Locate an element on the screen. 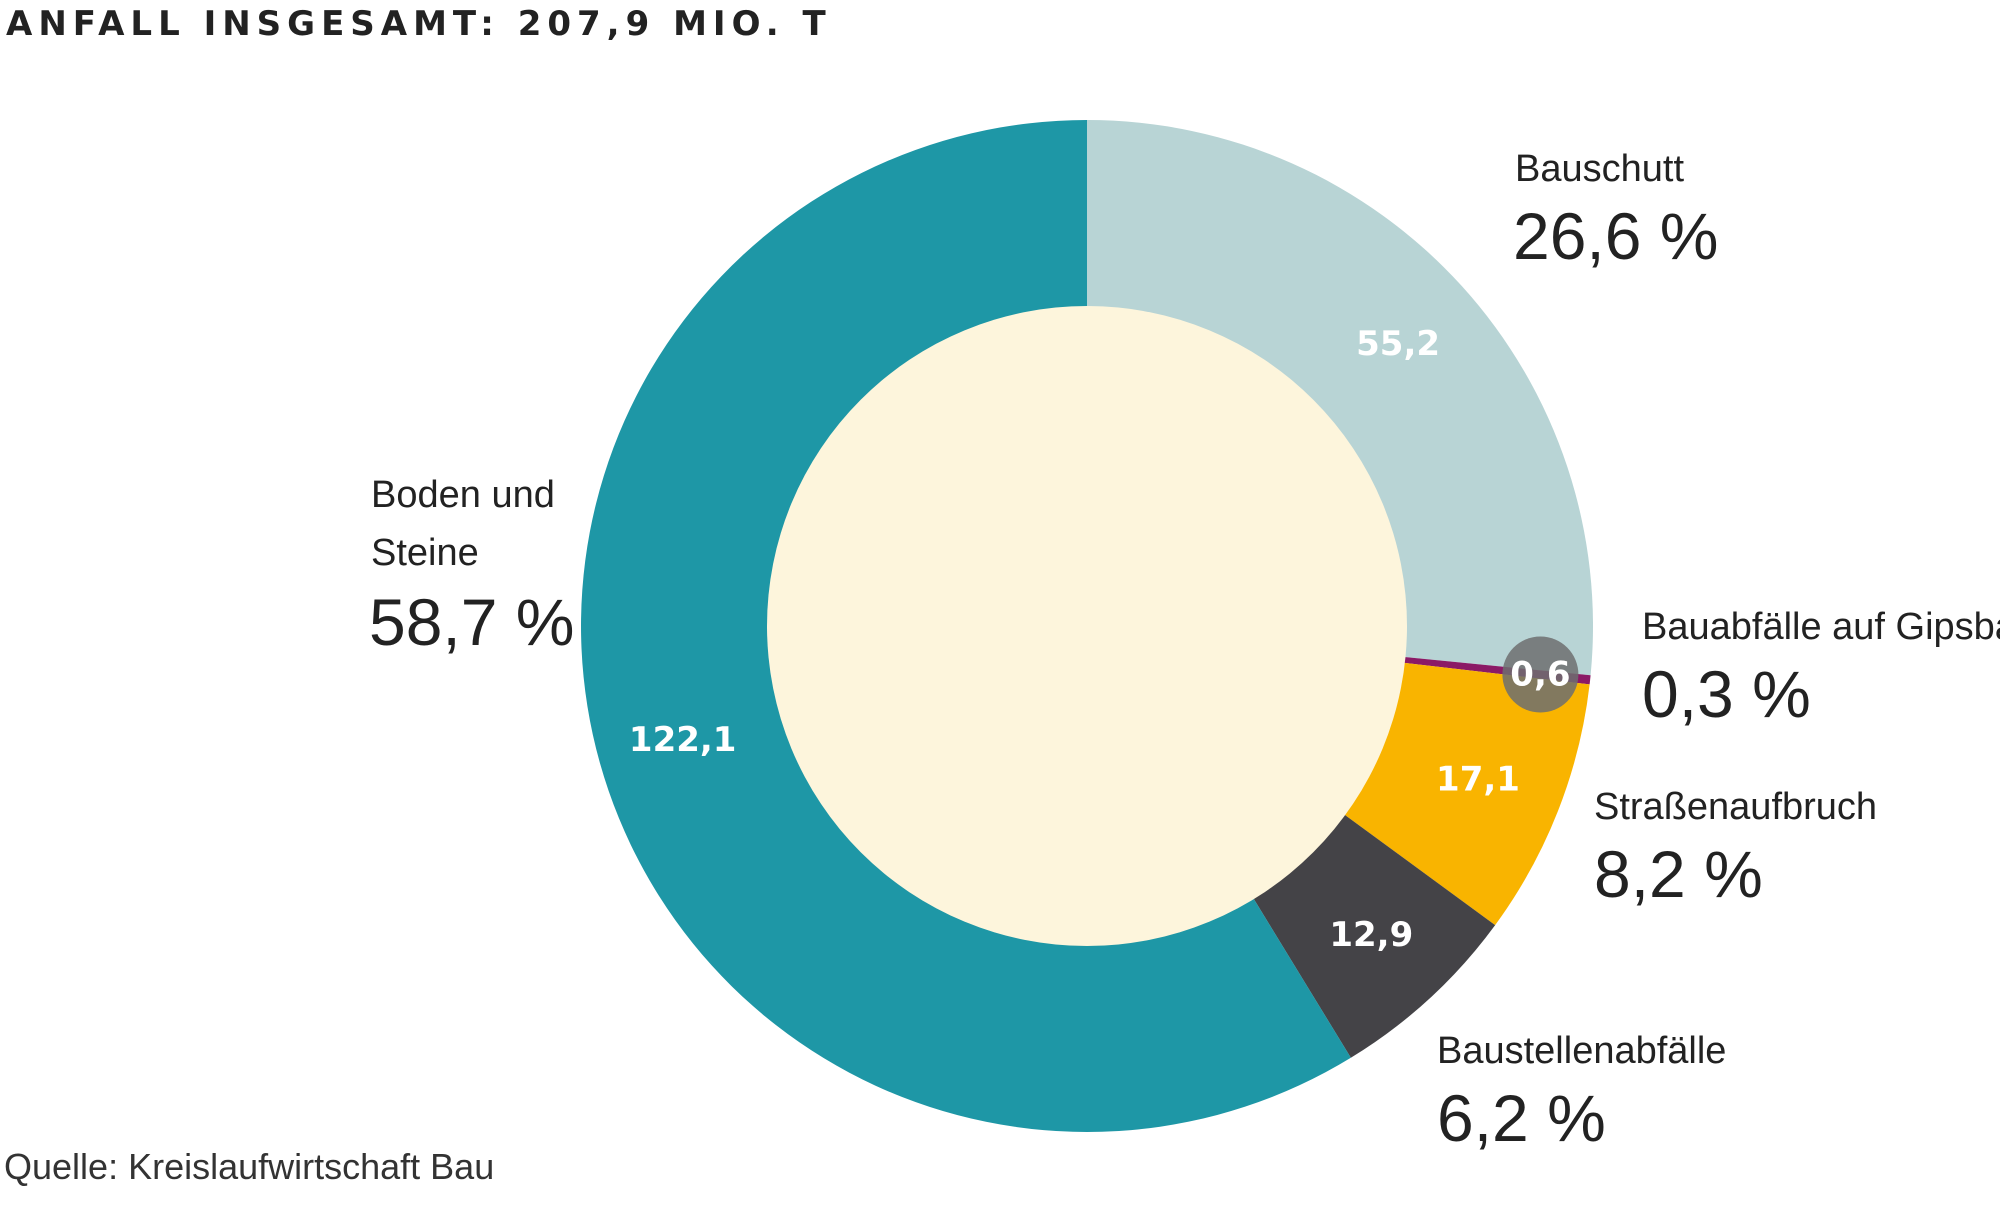 The image size is (2000, 1208). percent-label-strassenaufbruch: 8,2 % is located at coordinates (1678, 874).